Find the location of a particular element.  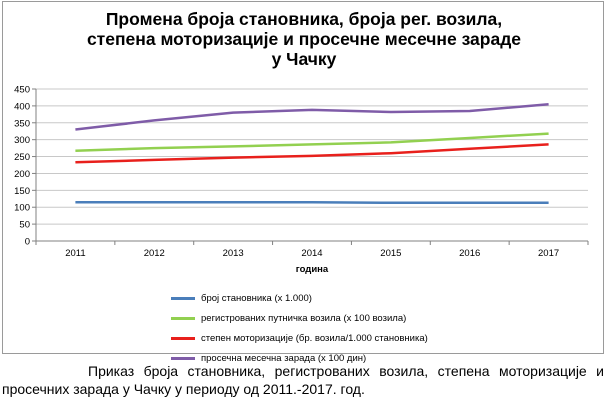

x-tick-label: 2017 is located at coordinates (548, 253).